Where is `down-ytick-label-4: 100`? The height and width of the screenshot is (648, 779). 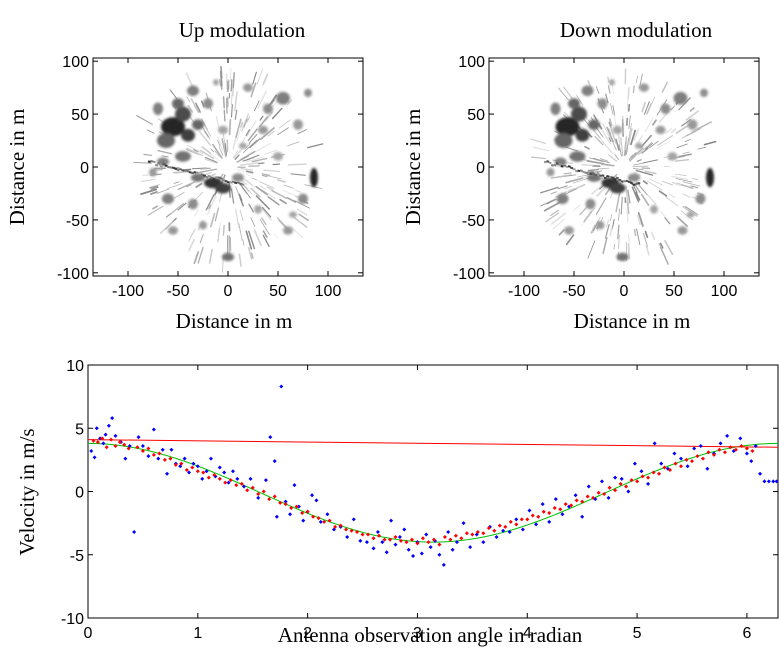 down-ytick-label-4: 100 is located at coordinates (471, 62).